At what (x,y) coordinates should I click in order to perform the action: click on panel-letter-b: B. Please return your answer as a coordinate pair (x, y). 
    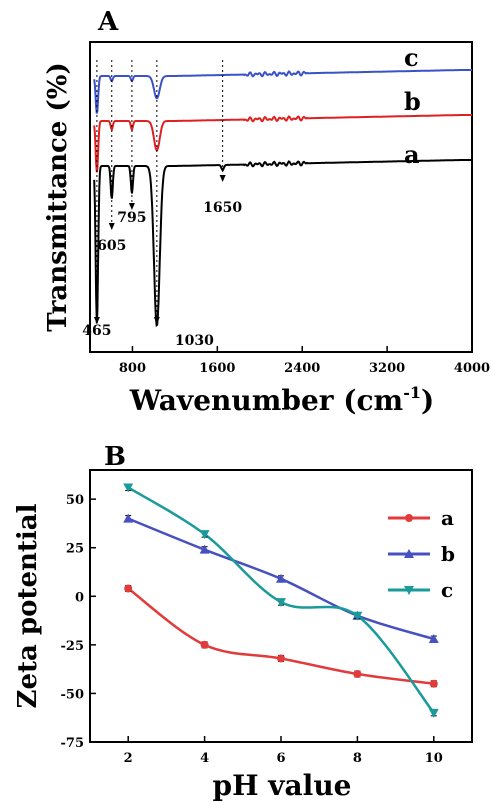
    Looking at the image, I should click on (115, 457).